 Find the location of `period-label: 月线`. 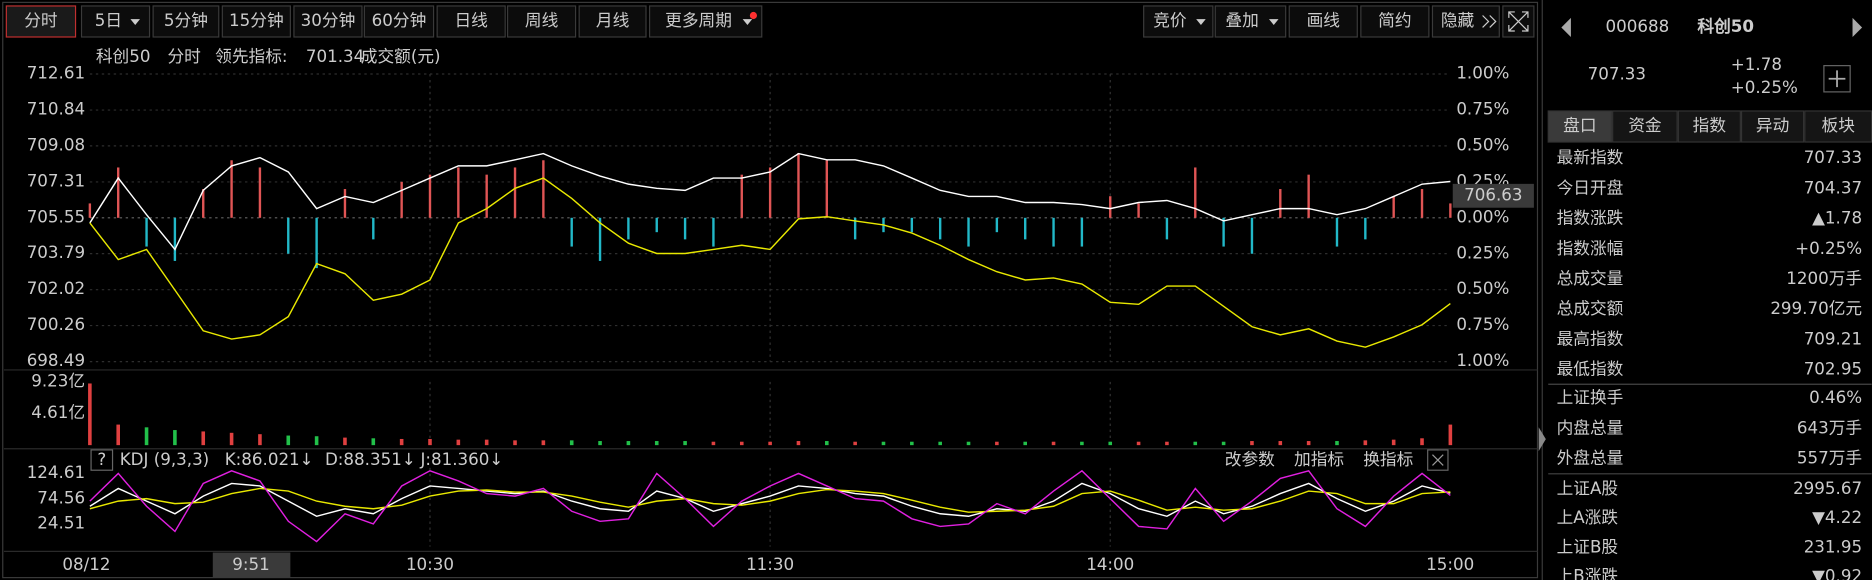

period-label: 月线 is located at coordinates (613, 20).